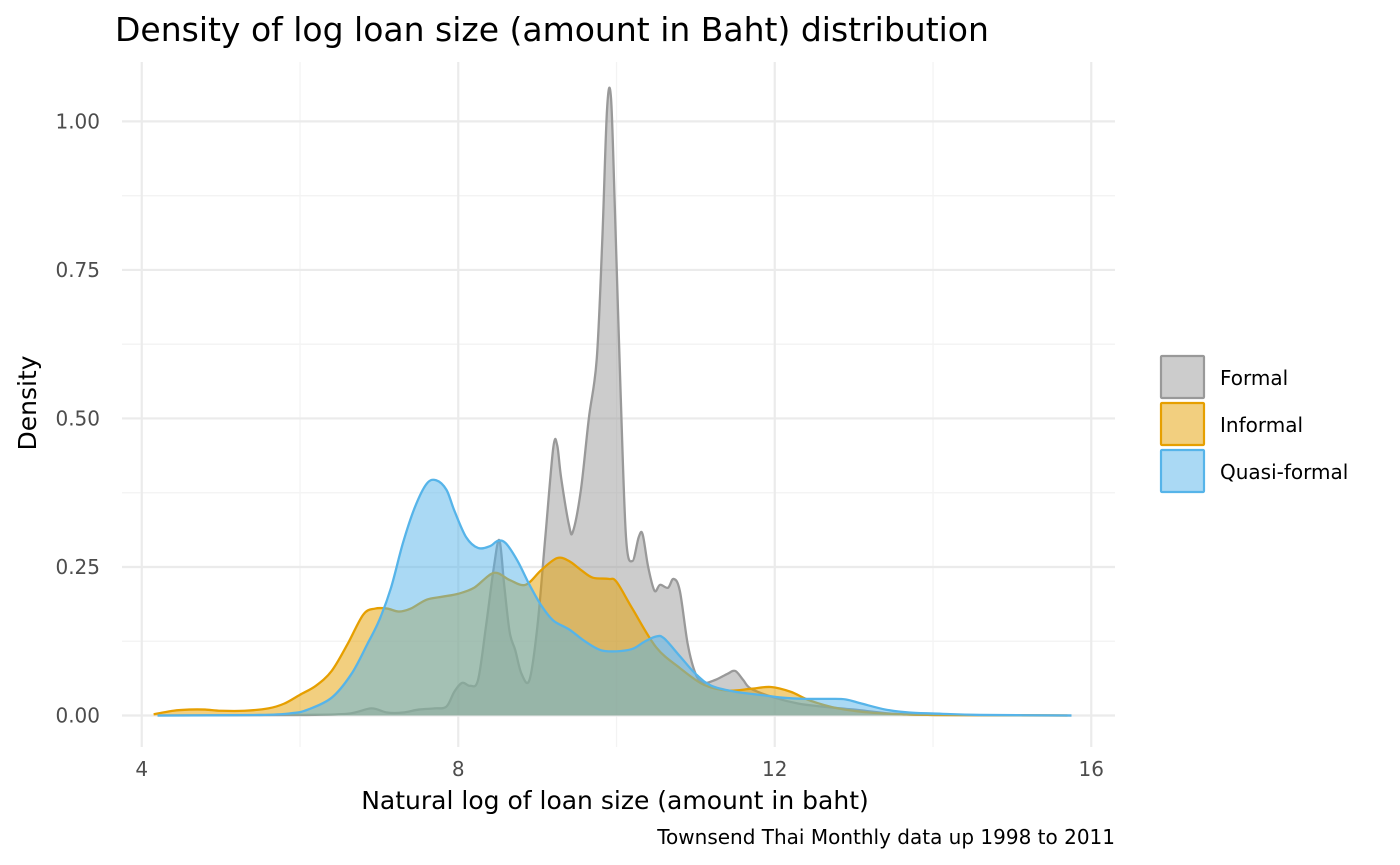 The image size is (1400, 865). What do you see at coordinates (77, 716) in the screenshot?
I see `y-tick-label: 0.00` at bounding box center [77, 716].